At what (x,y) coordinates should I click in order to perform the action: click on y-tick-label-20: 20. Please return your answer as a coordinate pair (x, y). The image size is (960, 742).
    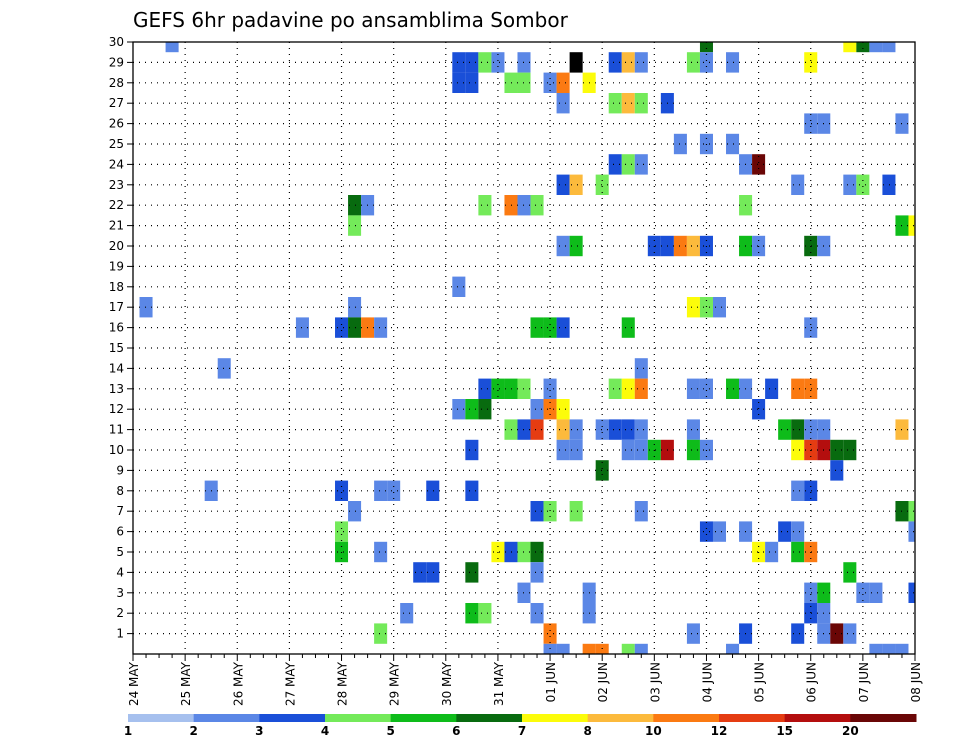
    Looking at the image, I should click on (116, 246).